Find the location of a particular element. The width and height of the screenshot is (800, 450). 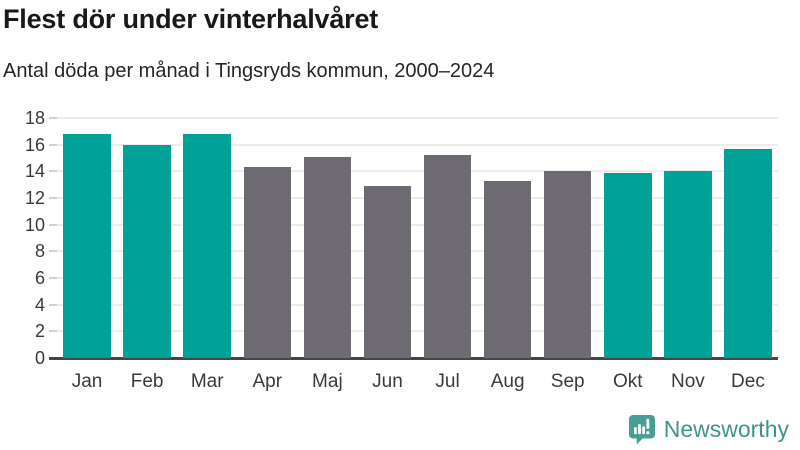

x-axis-label-okt: Okt is located at coordinates (628, 381).